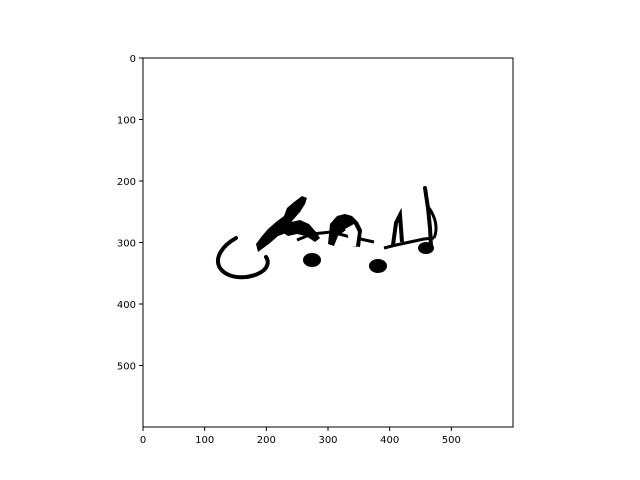 The height and width of the screenshot is (480, 640). I want to click on flag-right, so click(432, 223).